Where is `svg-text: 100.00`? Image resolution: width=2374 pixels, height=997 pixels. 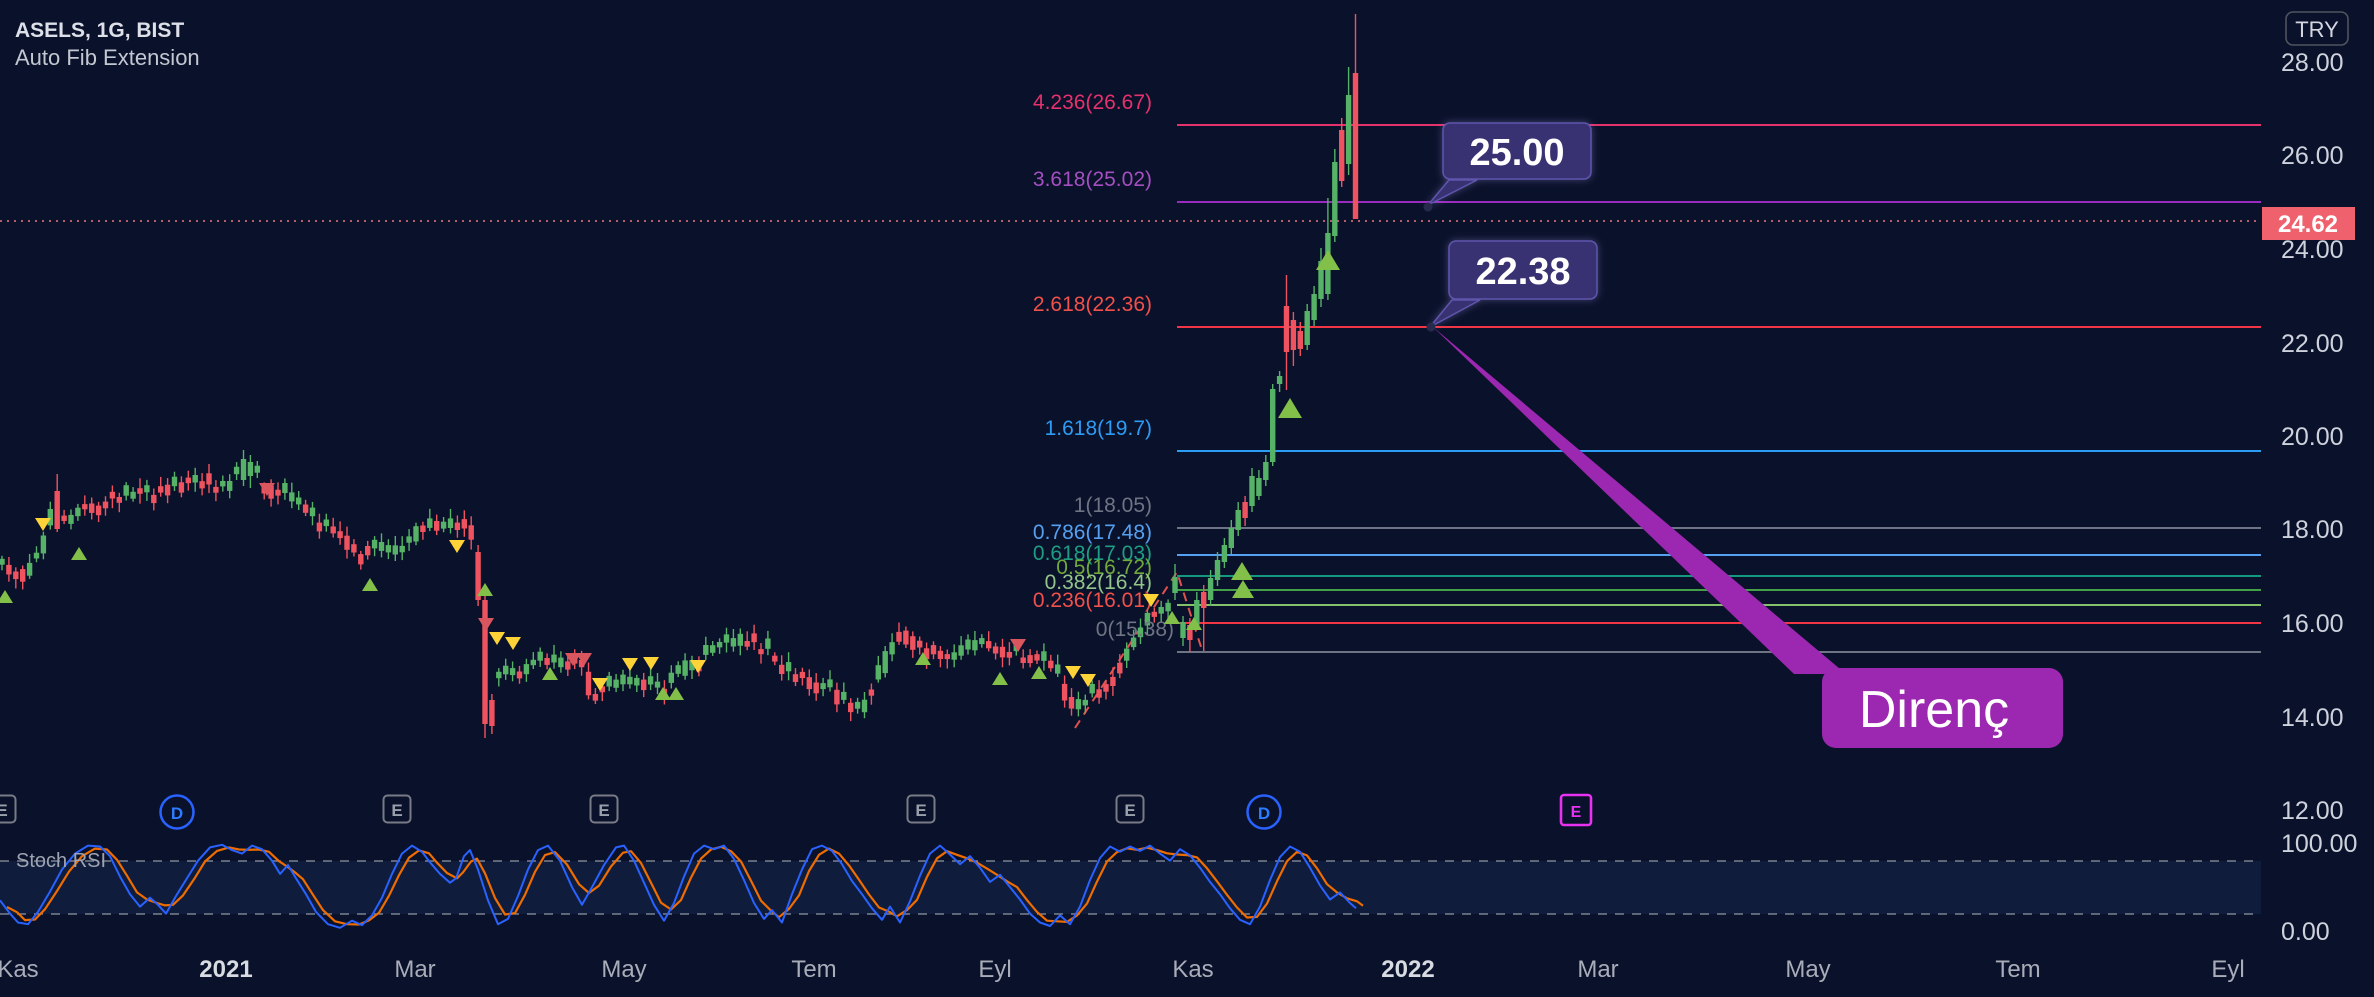 svg-text: 100.00 is located at coordinates (2319, 844).